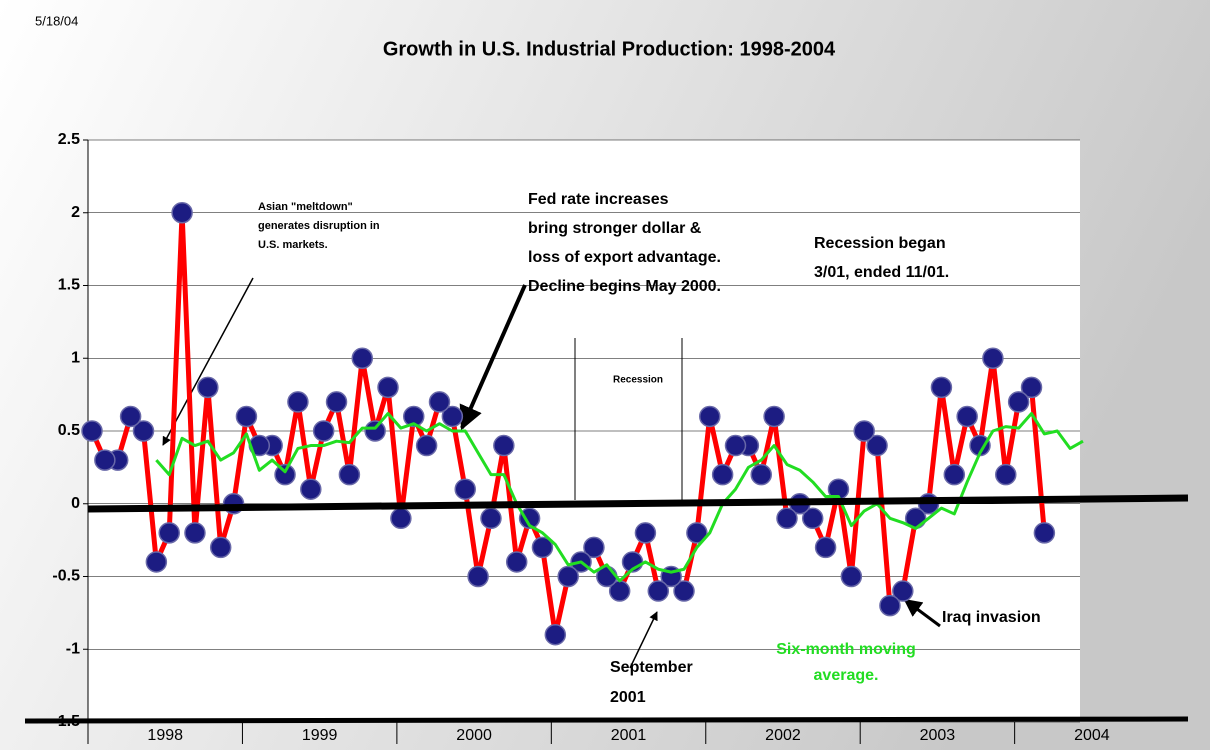  Describe the element at coordinates (846, 675) in the screenshot. I see `annotation: average.` at that location.